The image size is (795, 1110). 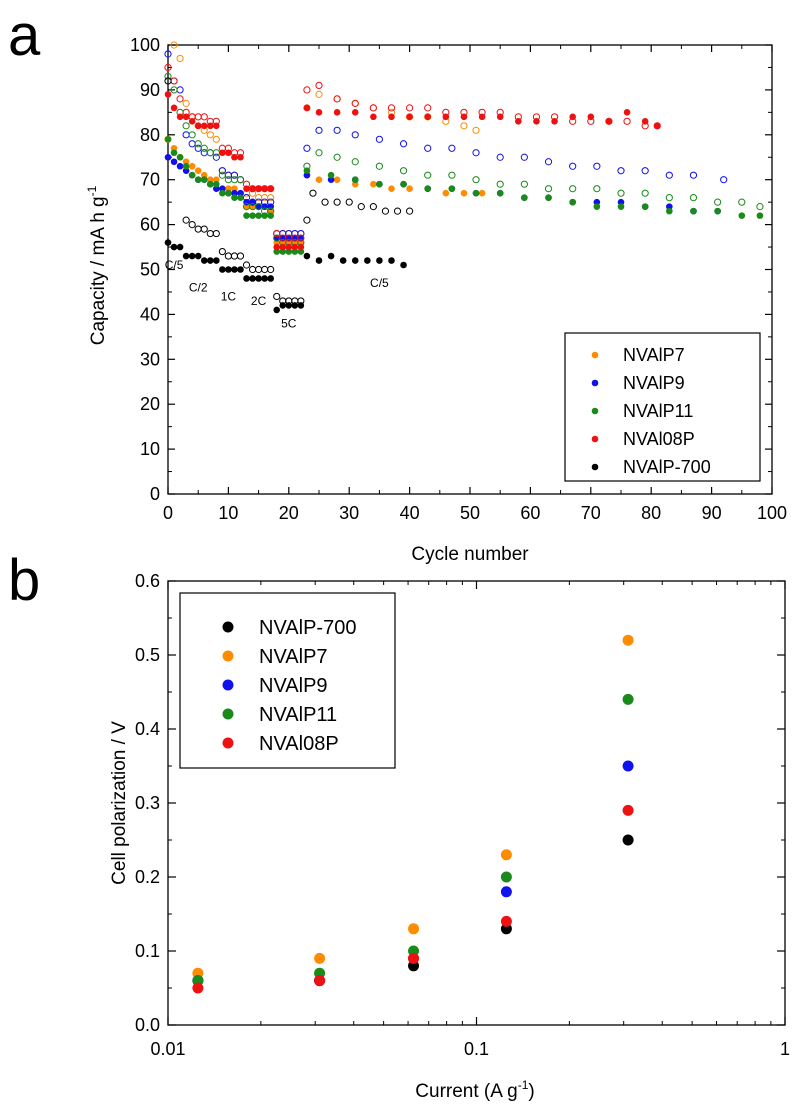 What do you see at coordinates (628, 766) in the screenshot?
I see `point-nvalp9` at bounding box center [628, 766].